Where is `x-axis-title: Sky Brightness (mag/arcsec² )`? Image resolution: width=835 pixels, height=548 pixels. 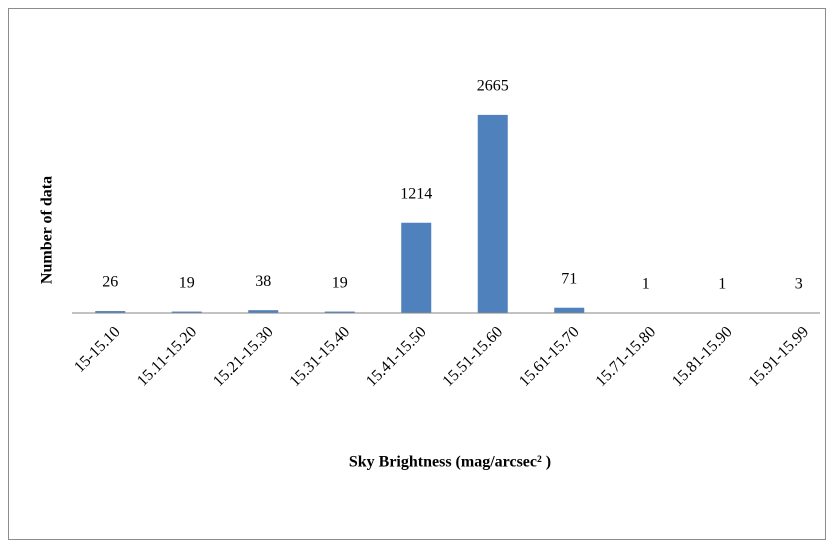
x-axis-title: Sky Brightness (mag/arcsec² ) is located at coordinates (450, 462).